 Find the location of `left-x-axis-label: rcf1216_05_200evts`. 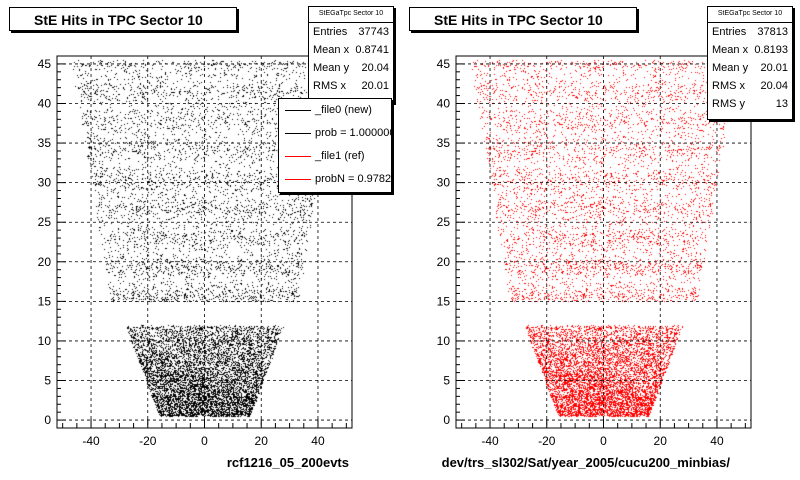

left-x-axis-label: rcf1216_05_200evts is located at coordinates (287, 462).